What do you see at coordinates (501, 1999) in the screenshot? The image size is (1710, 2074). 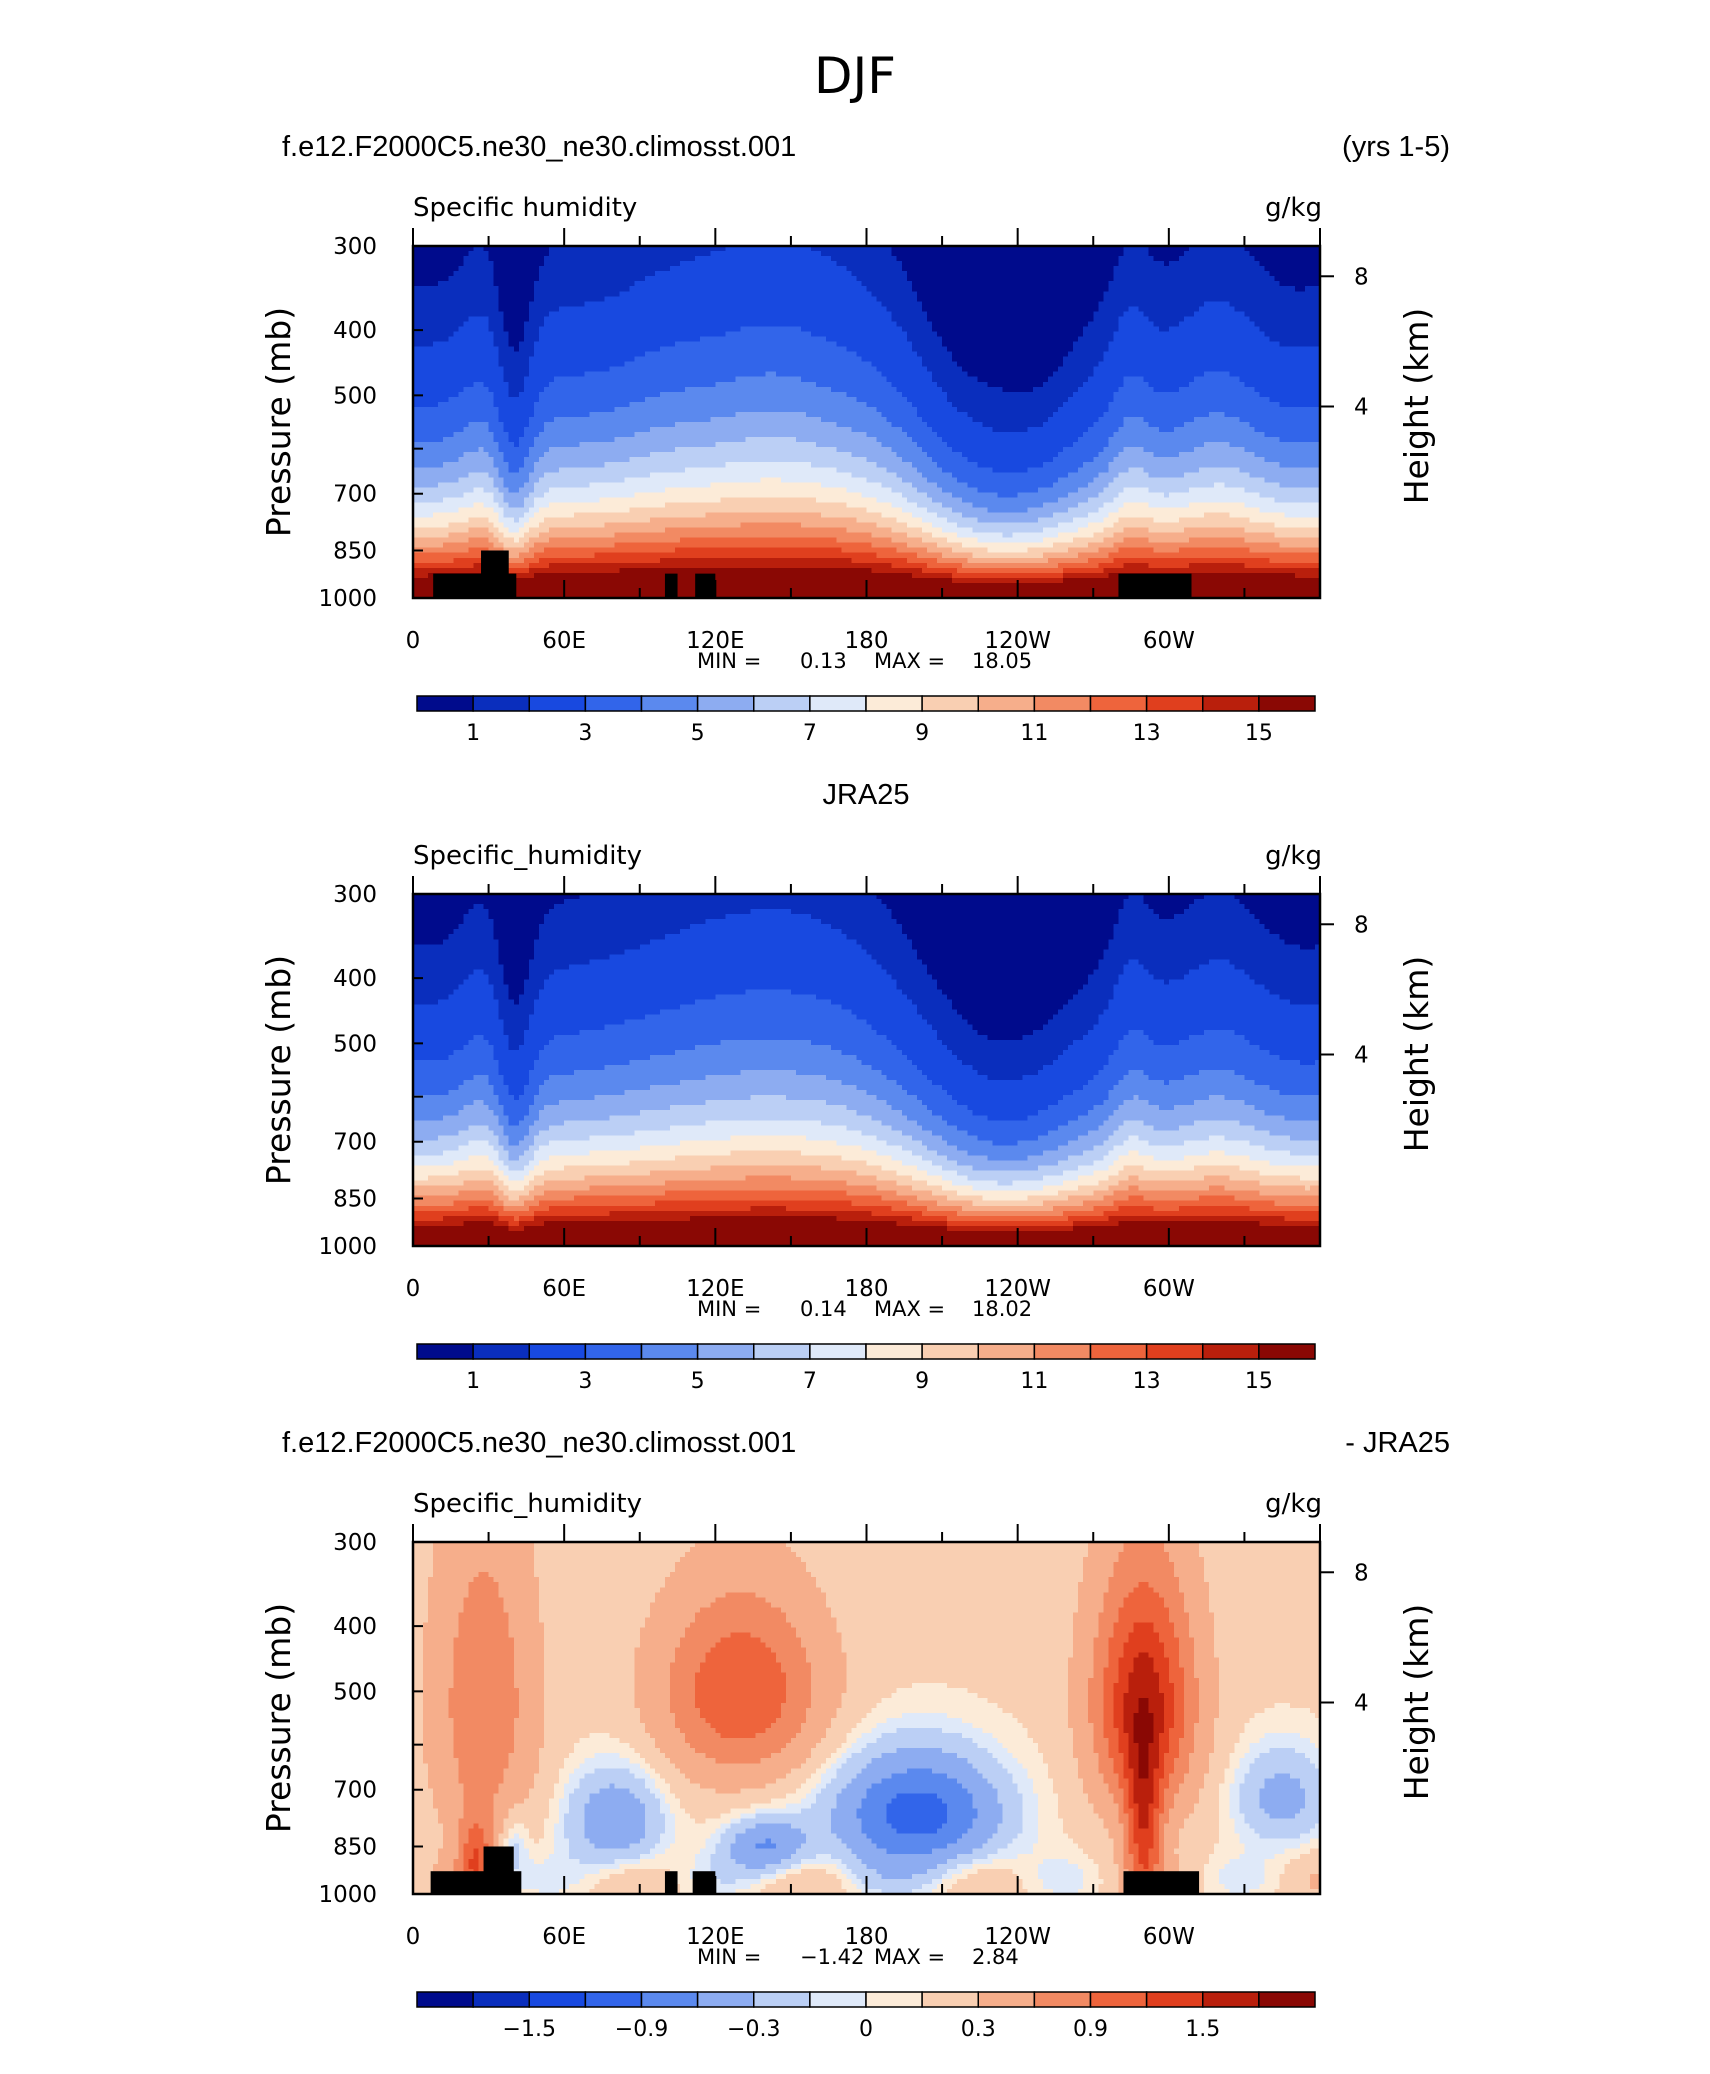 I see `colorbar-swatch` at bounding box center [501, 1999].